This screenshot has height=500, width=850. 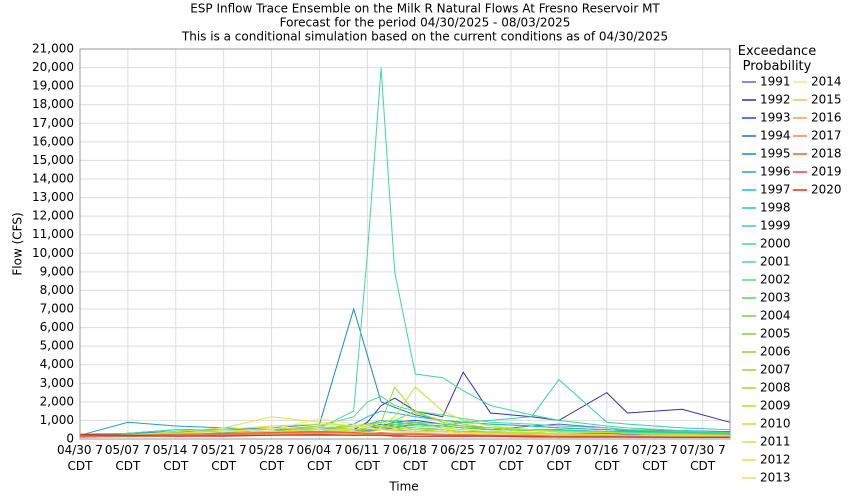 I want to click on x-tick-label: 05/21 7 CDT, so click(x=223, y=458).